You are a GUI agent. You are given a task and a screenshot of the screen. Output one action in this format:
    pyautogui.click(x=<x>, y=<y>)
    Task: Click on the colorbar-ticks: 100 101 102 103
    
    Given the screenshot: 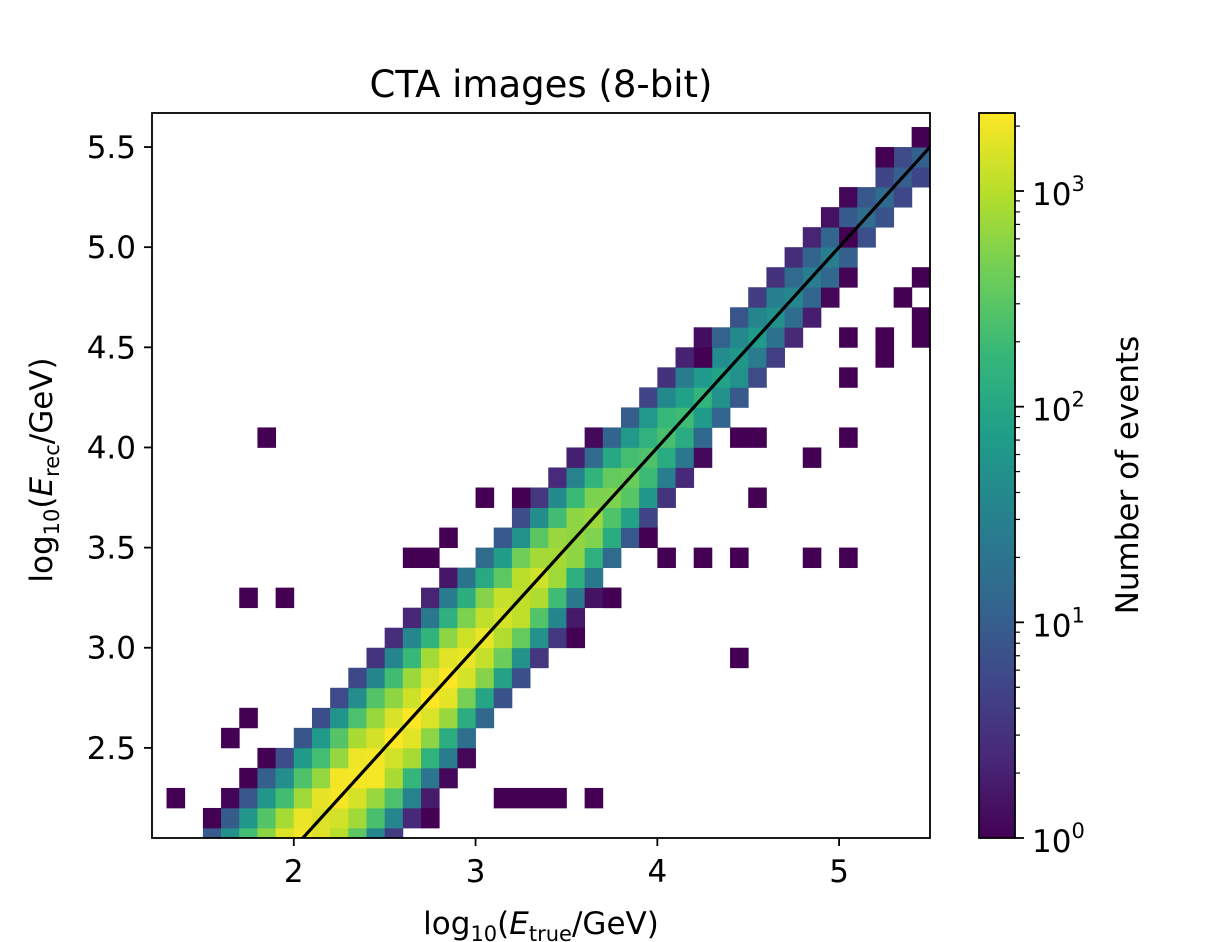 What is the action you would take?
    pyautogui.click(x=1050, y=492)
    